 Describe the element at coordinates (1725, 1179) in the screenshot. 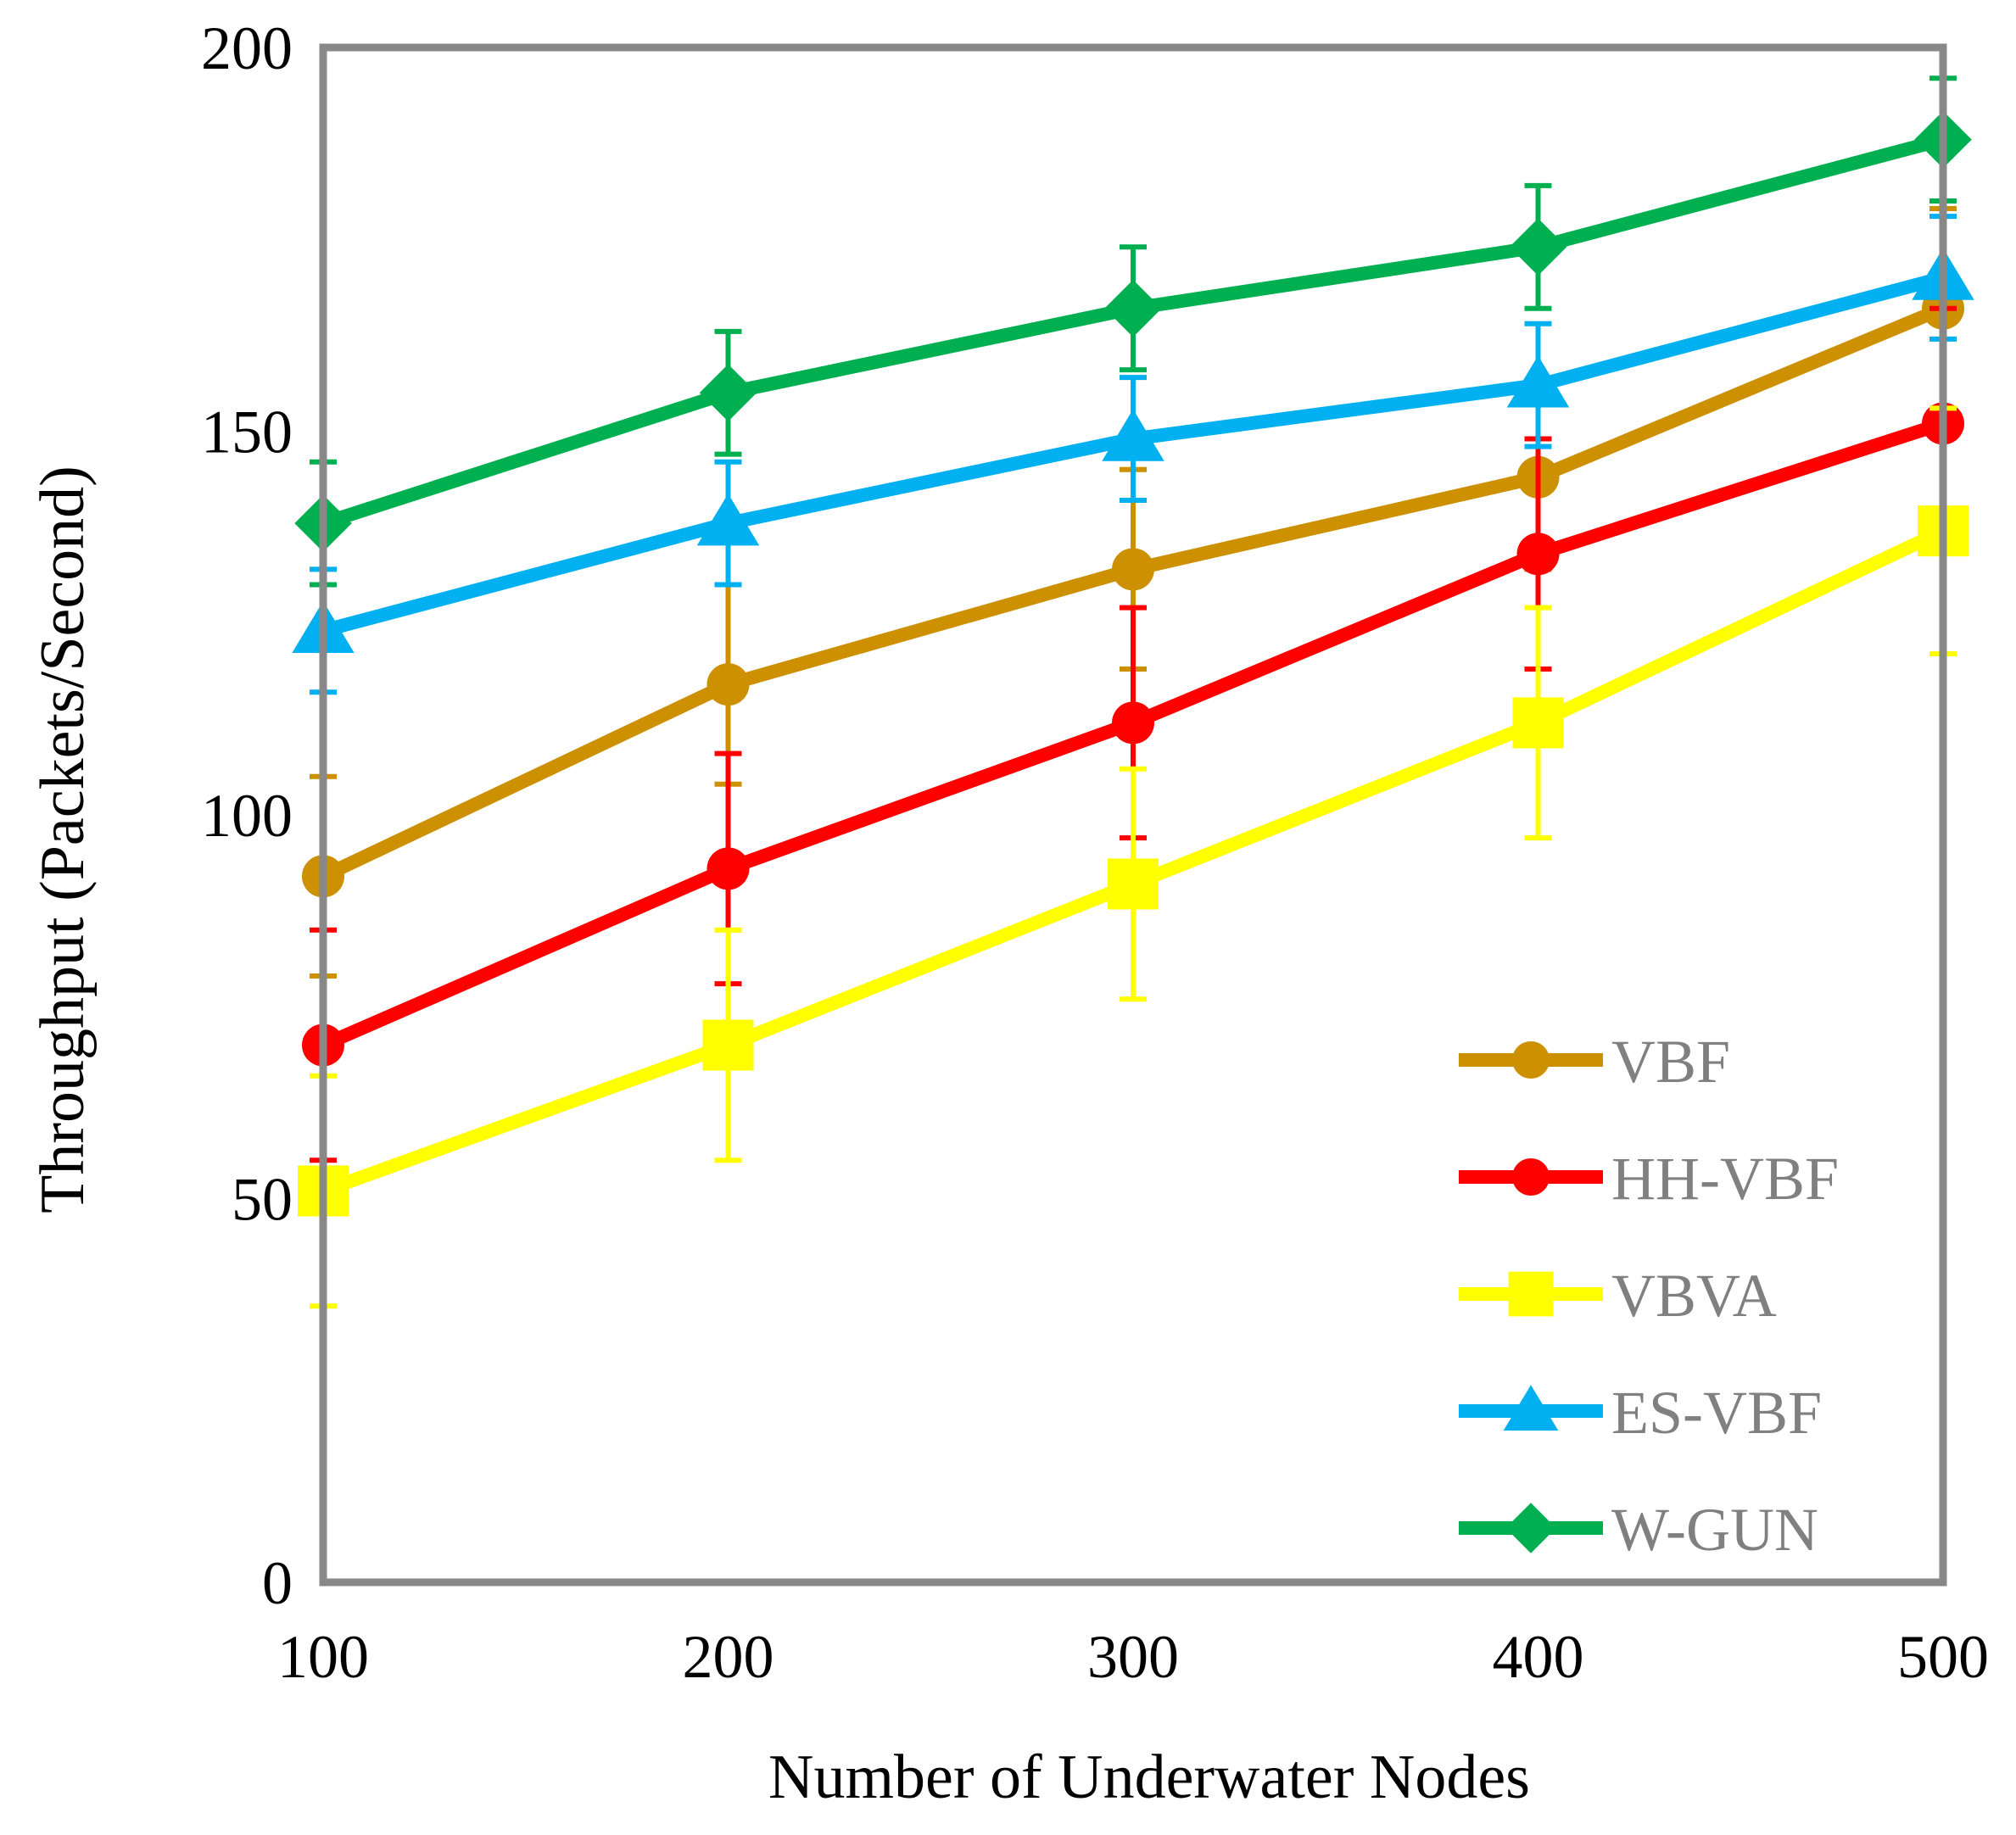

I see `legend-label: HH-VBF` at that location.